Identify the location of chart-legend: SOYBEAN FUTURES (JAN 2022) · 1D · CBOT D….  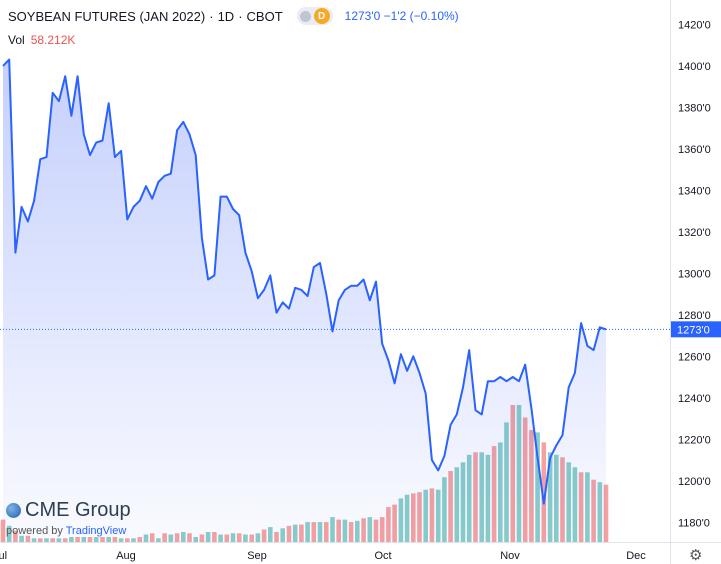
(233, 16).